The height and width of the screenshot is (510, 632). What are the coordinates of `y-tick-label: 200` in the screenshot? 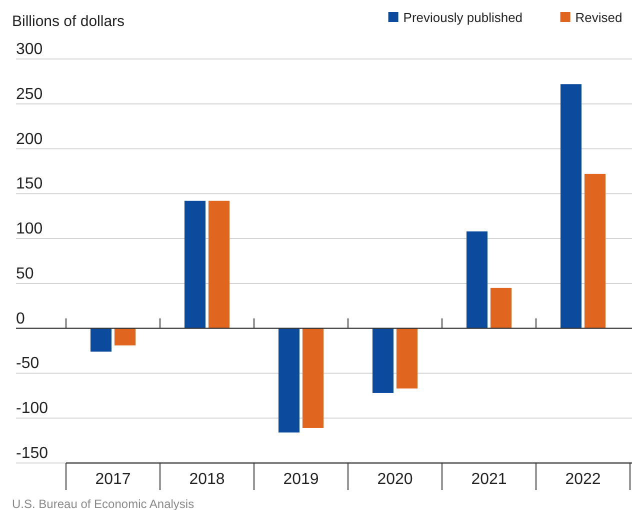 It's located at (29, 139).